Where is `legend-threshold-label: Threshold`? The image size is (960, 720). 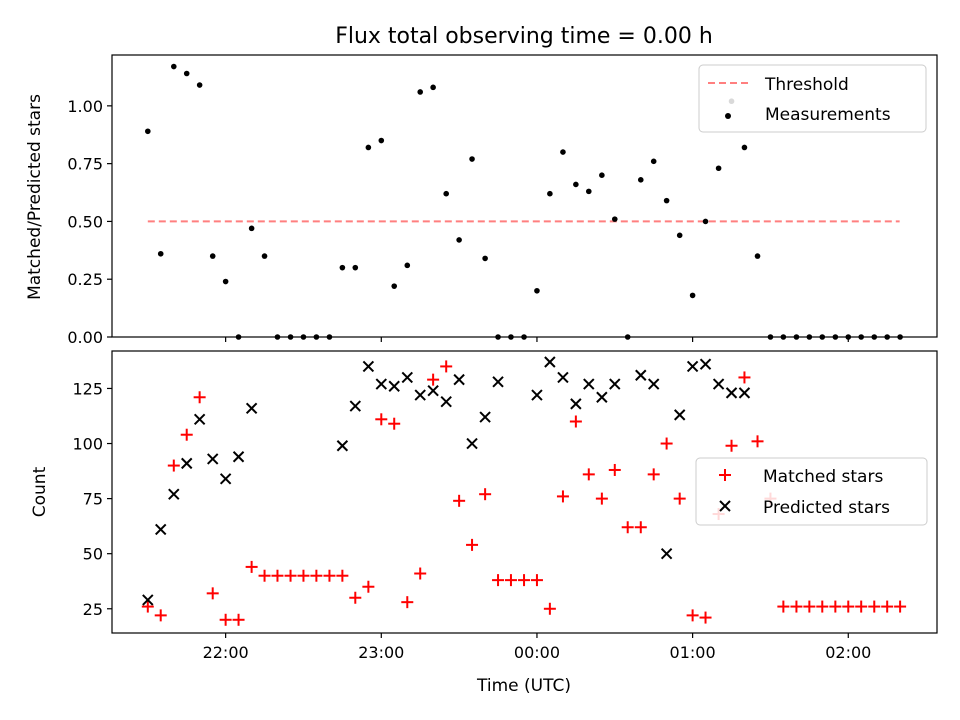
legend-threshold-label: Threshold is located at coordinates (806, 85).